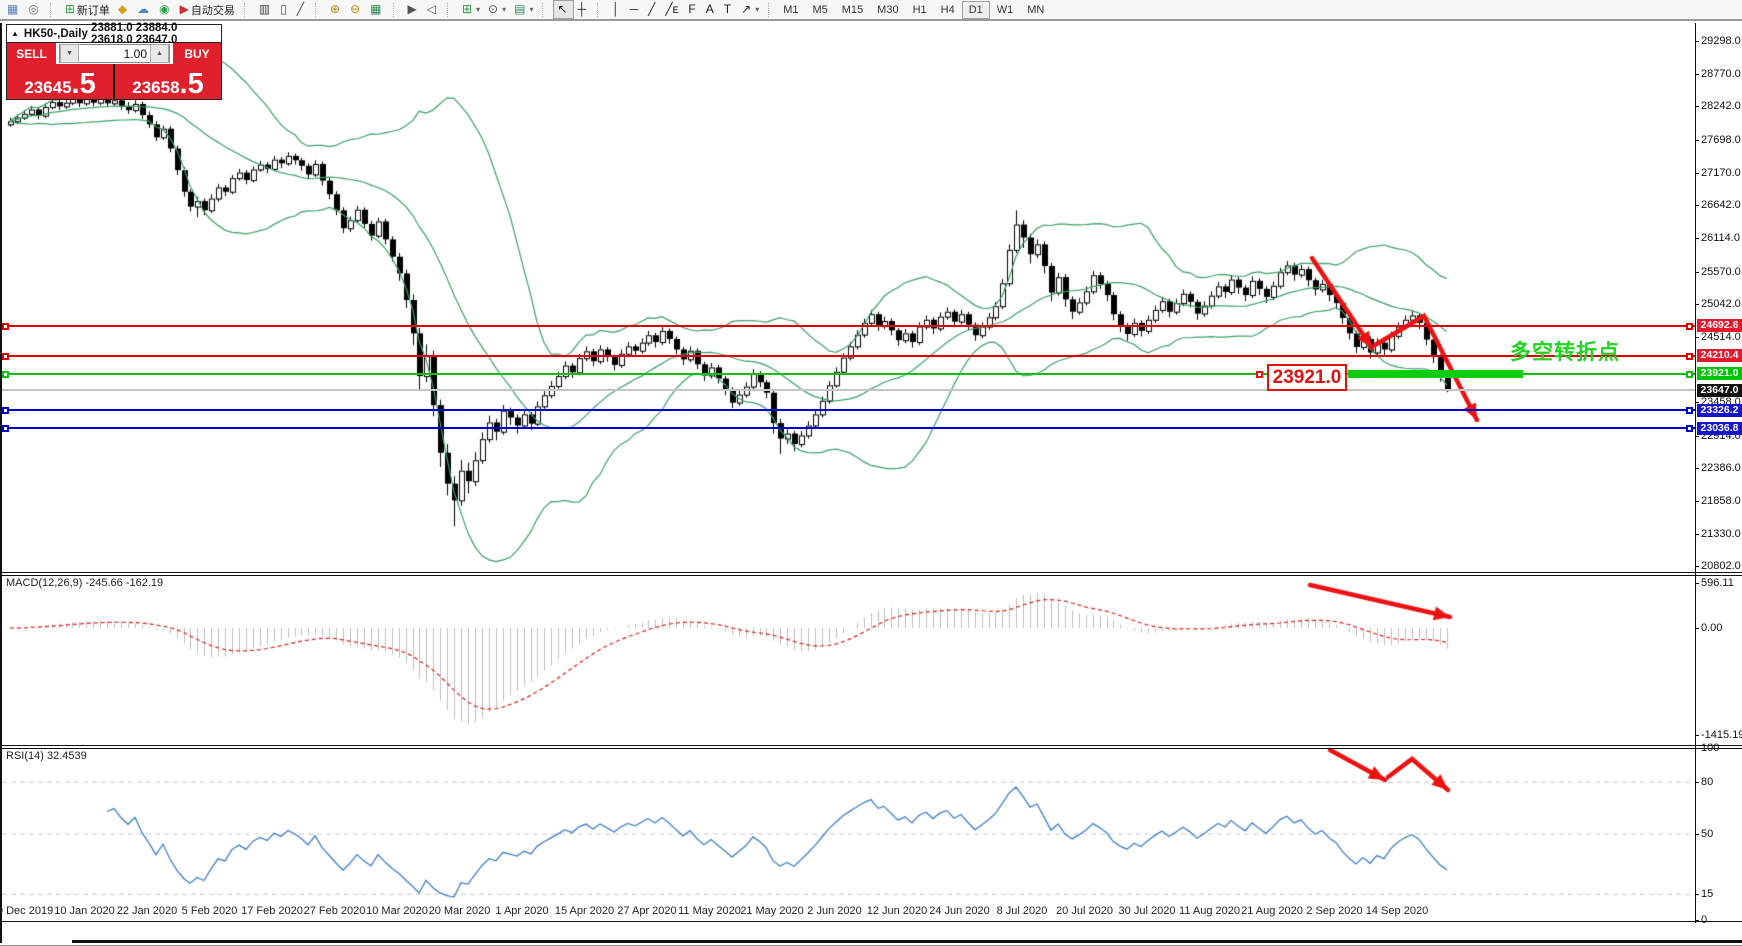 This screenshot has height=946, width=1742. I want to click on timeframe-h4-button: H4, so click(947, 9).